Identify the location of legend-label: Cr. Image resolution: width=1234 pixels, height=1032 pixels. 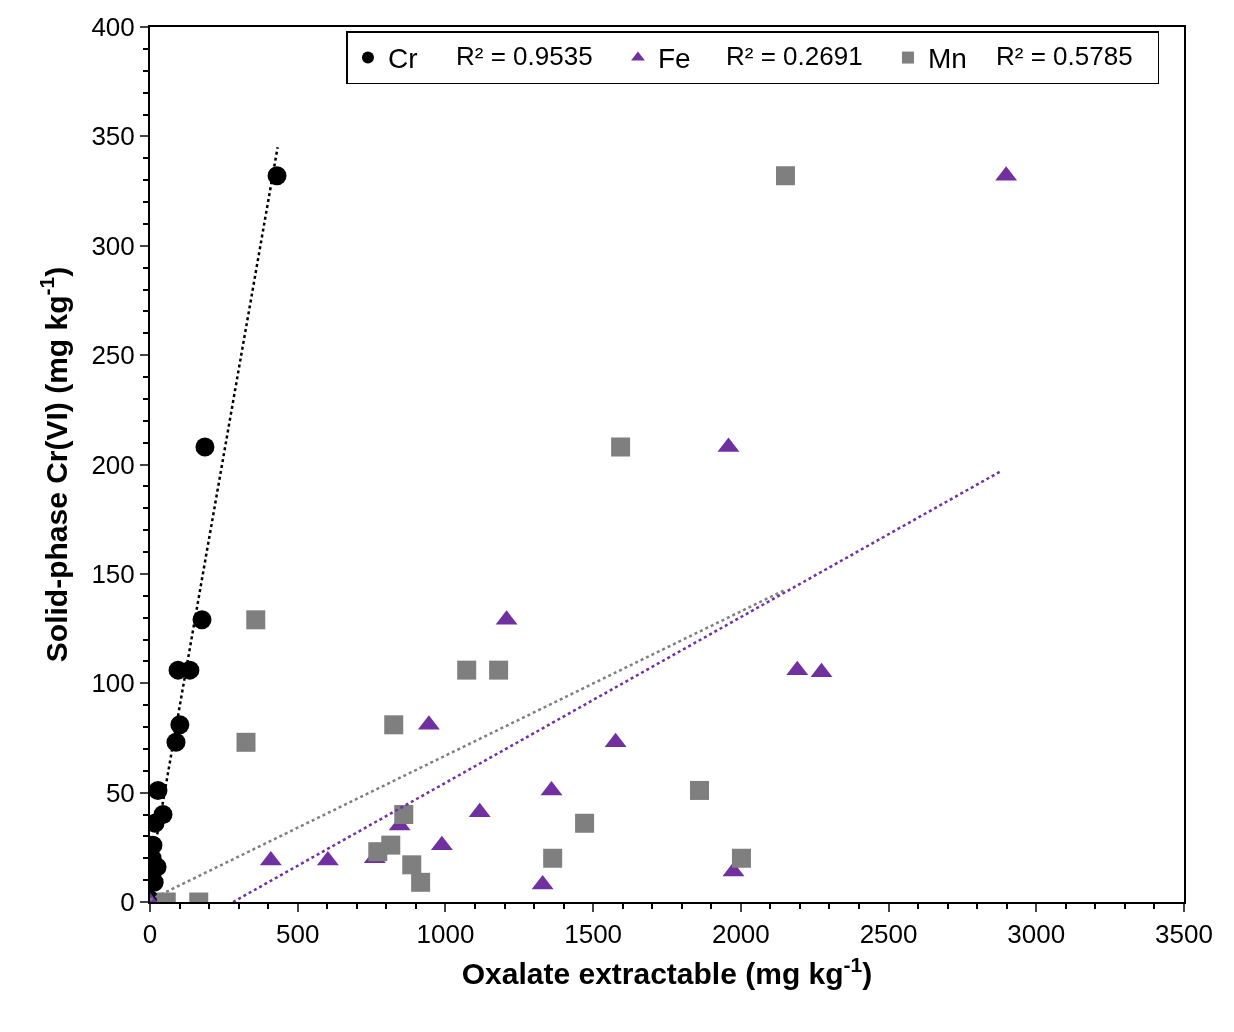
(402, 59).